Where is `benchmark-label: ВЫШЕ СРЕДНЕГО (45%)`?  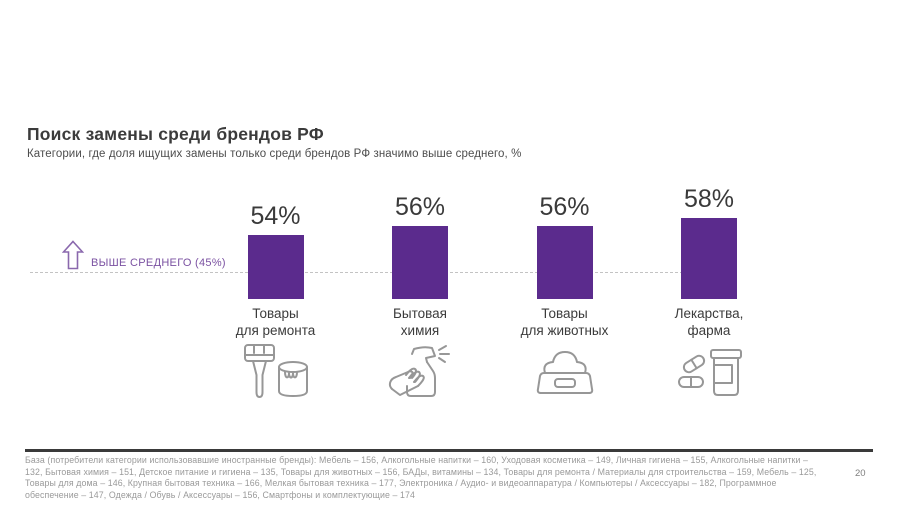
benchmark-label: ВЫШЕ СРЕДНЕГО (45%) is located at coordinates (158, 263).